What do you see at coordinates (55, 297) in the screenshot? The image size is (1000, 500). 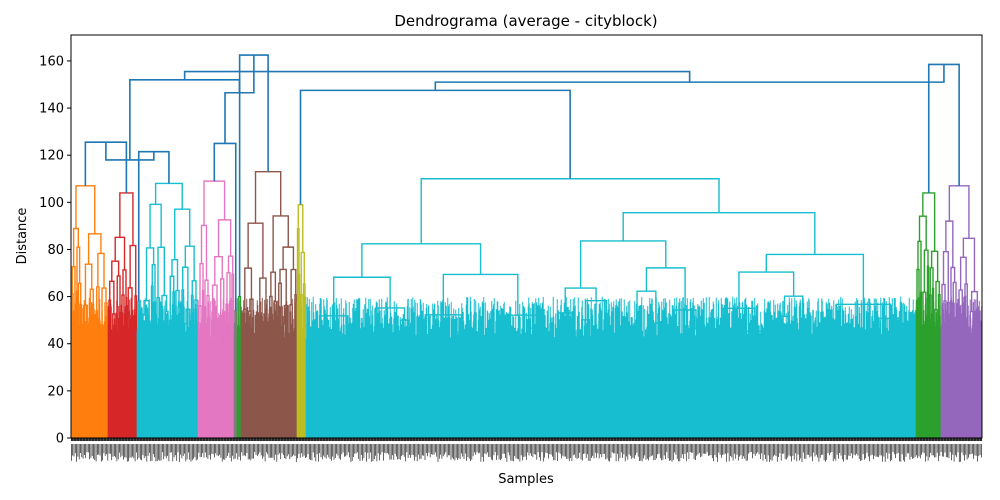 I see `y-tick-label: 60` at bounding box center [55, 297].